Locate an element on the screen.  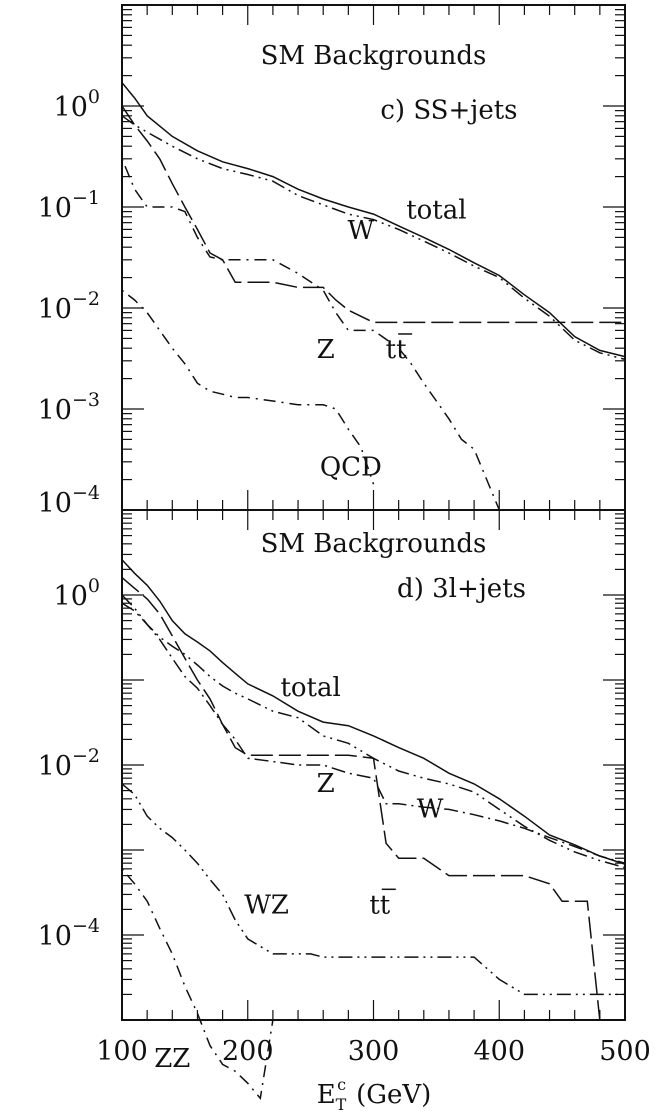
x-axis: 0 100 200 300 400 500 ETc(GeV) is located at coordinates (325, 1075).